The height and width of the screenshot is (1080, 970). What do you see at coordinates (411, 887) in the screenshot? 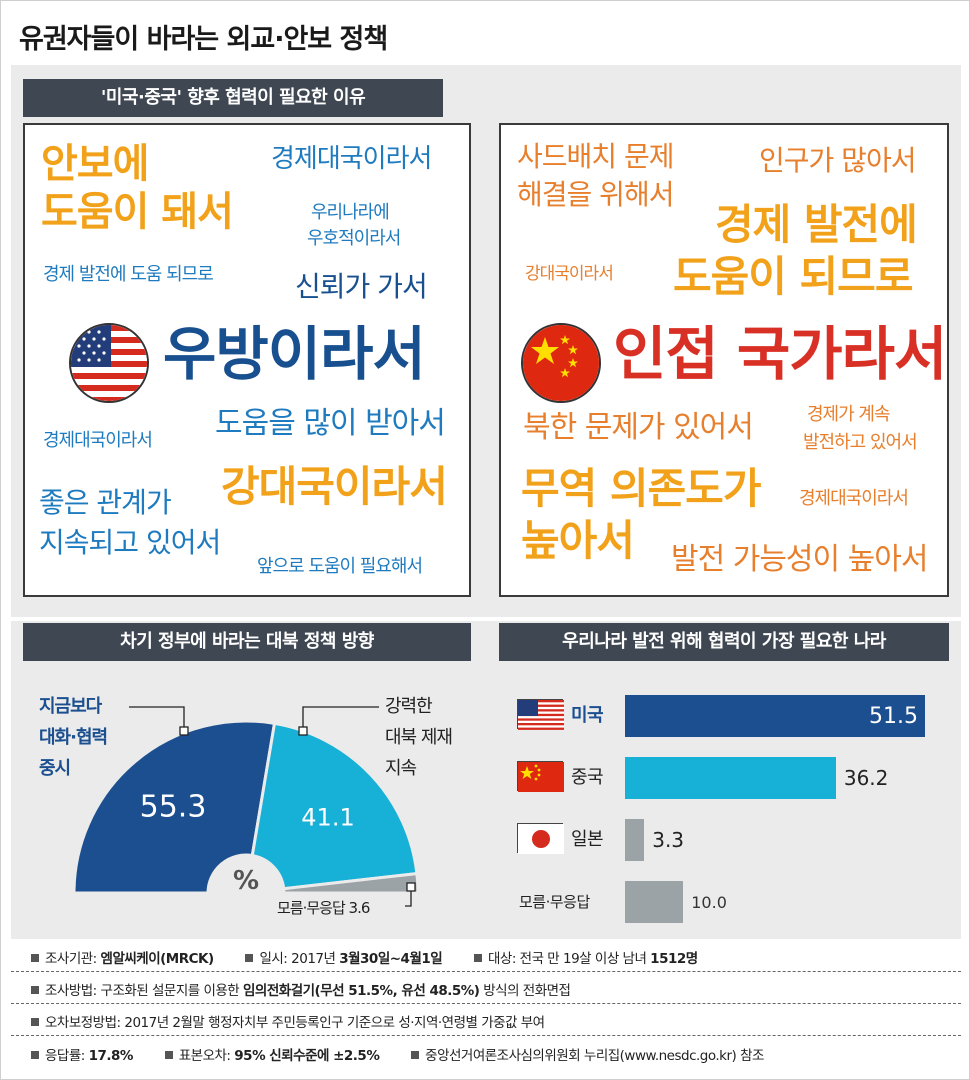
I see `leader-unknown-marker` at bounding box center [411, 887].